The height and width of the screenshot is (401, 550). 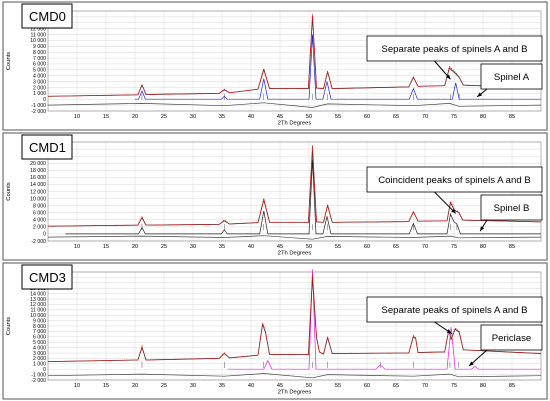 I want to click on x-tick-label: 10, so click(x=77, y=247).